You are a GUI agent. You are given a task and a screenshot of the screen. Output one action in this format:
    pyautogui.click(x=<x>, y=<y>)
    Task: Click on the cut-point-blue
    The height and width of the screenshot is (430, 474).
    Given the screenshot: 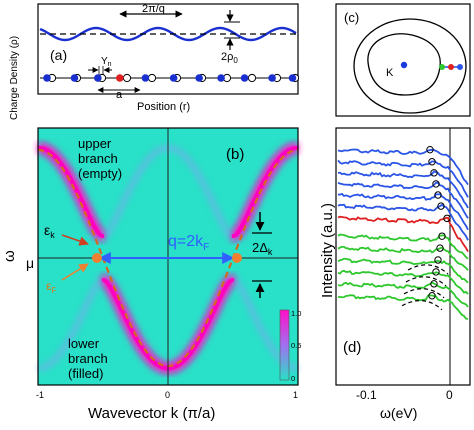 What is the action you would take?
    pyautogui.click(x=460, y=67)
    